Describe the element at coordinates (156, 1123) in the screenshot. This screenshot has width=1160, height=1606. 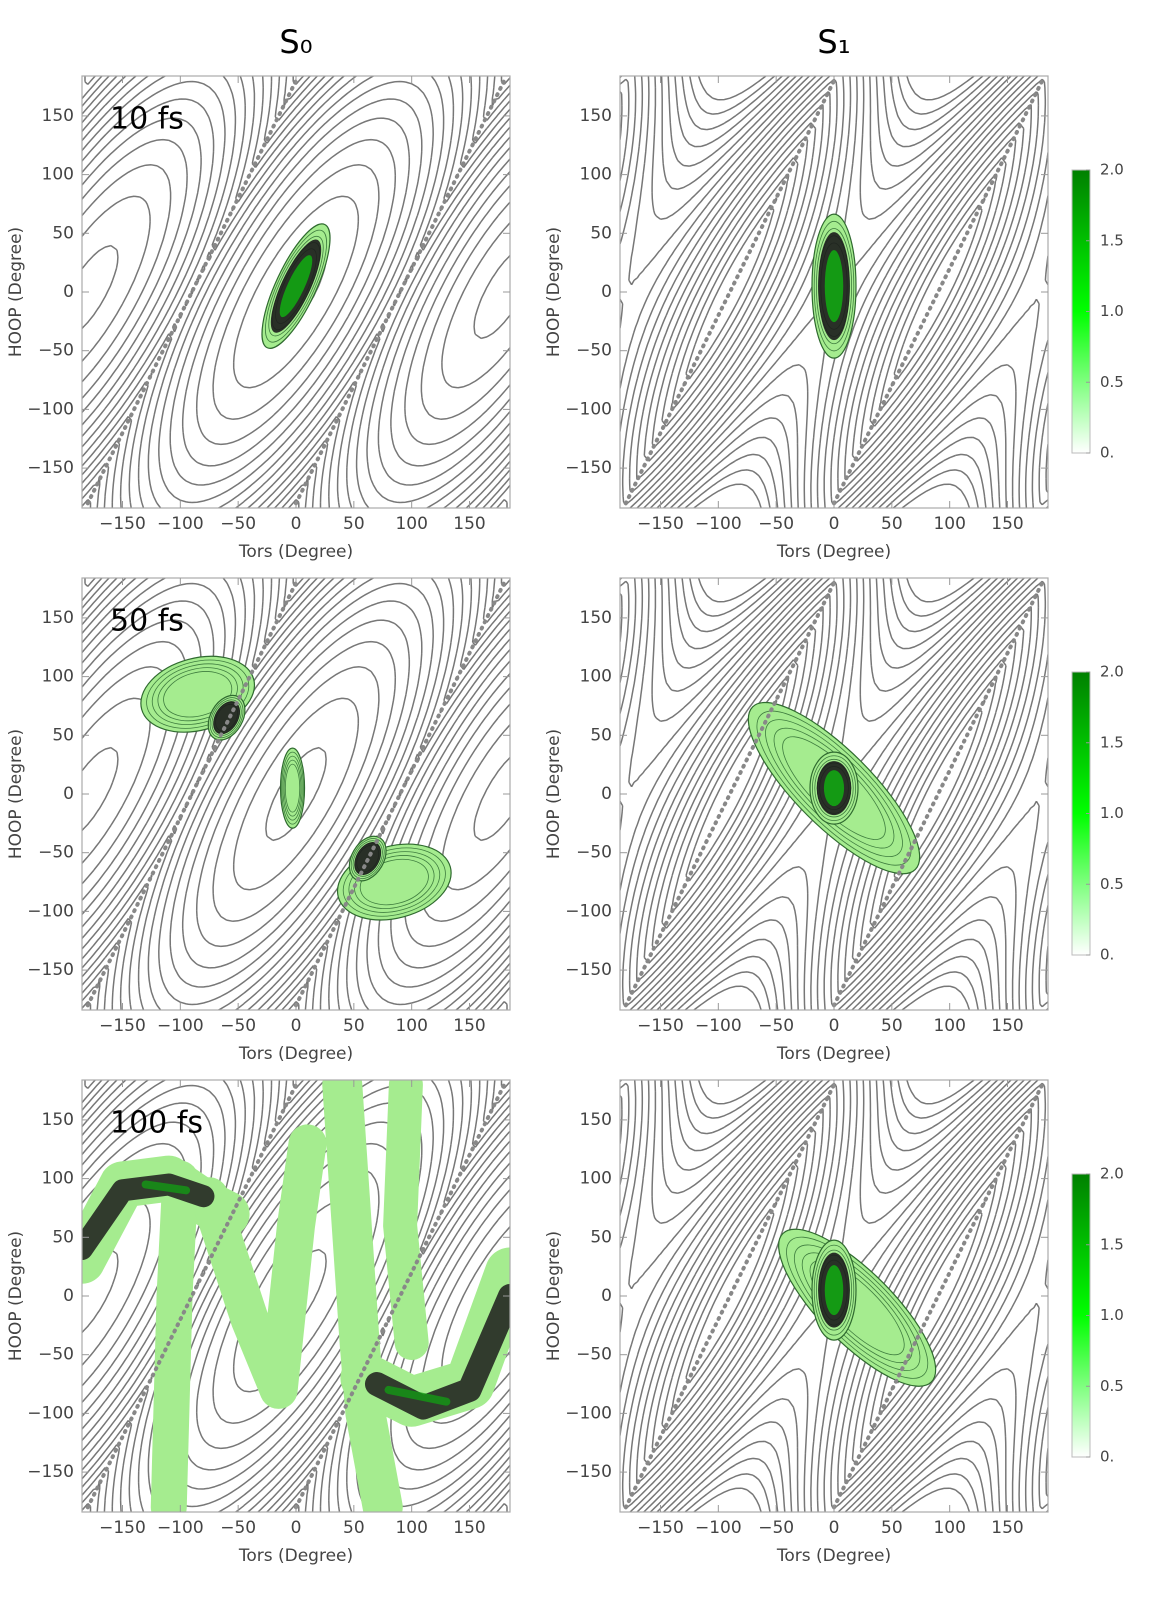
I see `time-annotation: 100 fs` at that location.